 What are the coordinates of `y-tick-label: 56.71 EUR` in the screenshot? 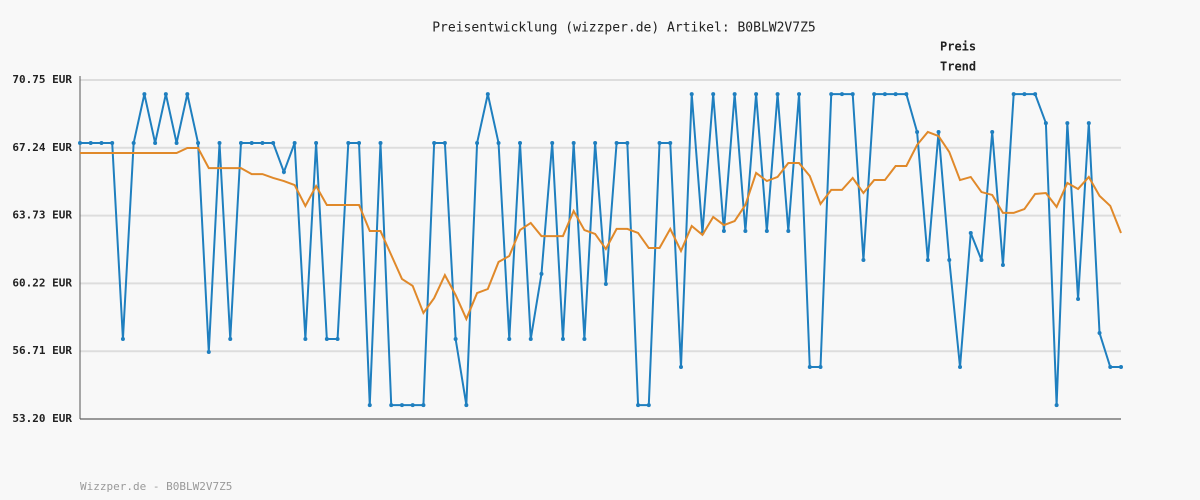 It's located at (42, 350).